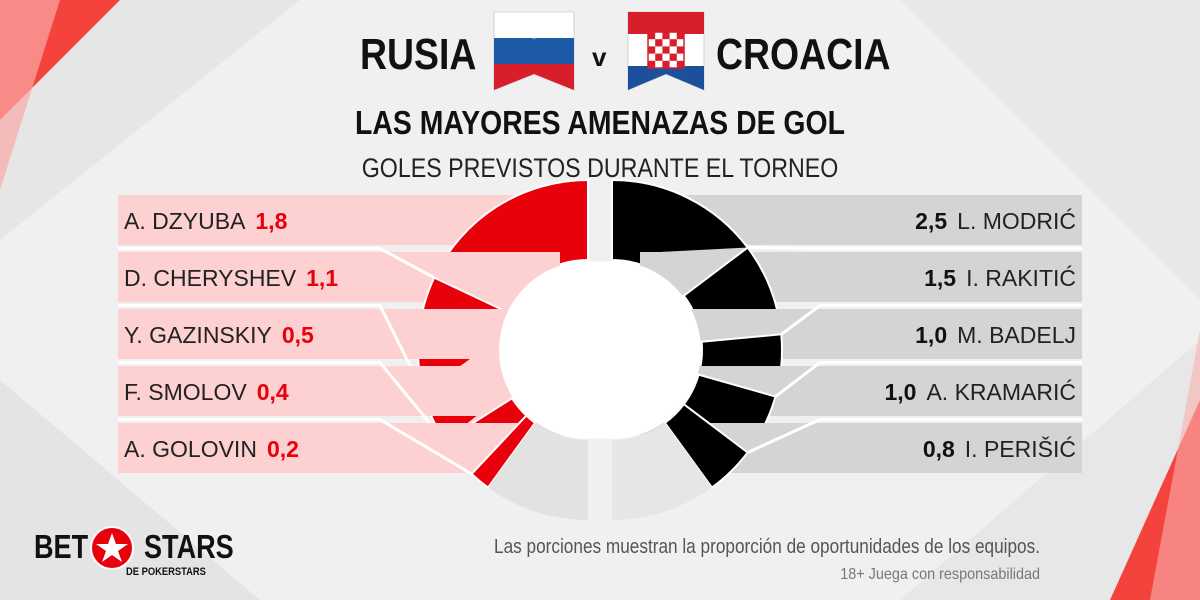 The width and height of the screenshot is (1200, 600). What do you see at coordinates (1016, 221) in the screenshot?
I see `player-name-label: L. MODRIĆ` at bounding box center [1016, 221].